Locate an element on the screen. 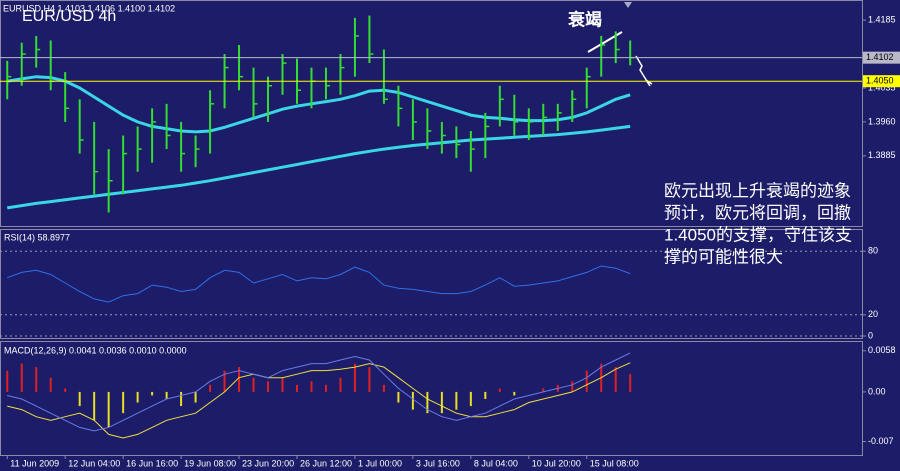 This screenshot has width=900, height=471. x-tick-label: 26 Jun 12:00 is located at coordinates (326, 463).